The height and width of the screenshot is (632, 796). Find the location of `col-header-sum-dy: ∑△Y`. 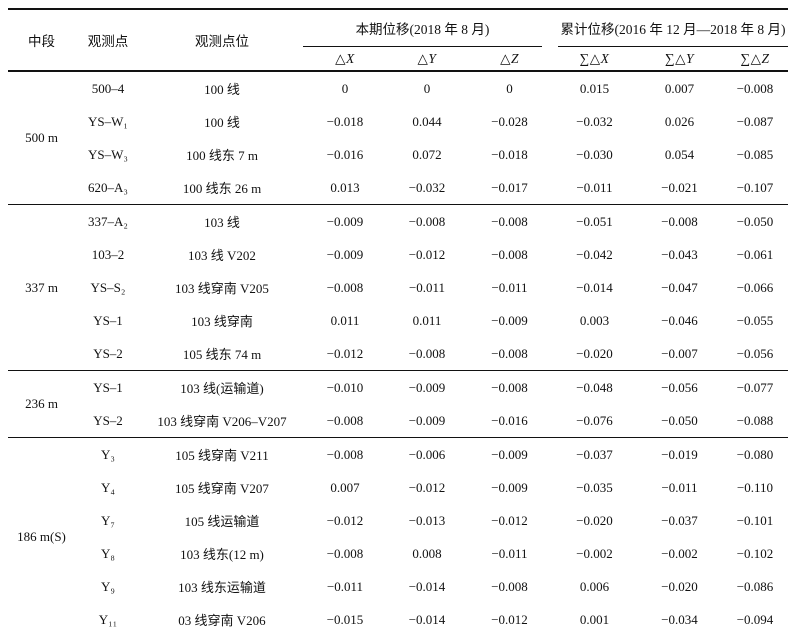

col-header-sum-dy: ∑△Y is located at coordinates (680, 59).